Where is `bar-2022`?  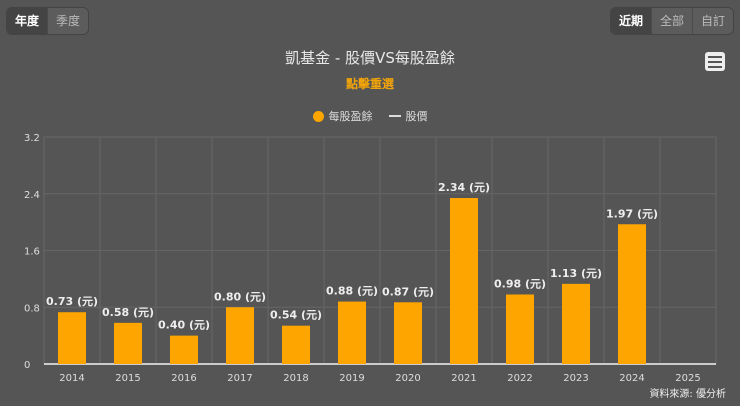 bar-2022 is located at coordinates (520, 329).